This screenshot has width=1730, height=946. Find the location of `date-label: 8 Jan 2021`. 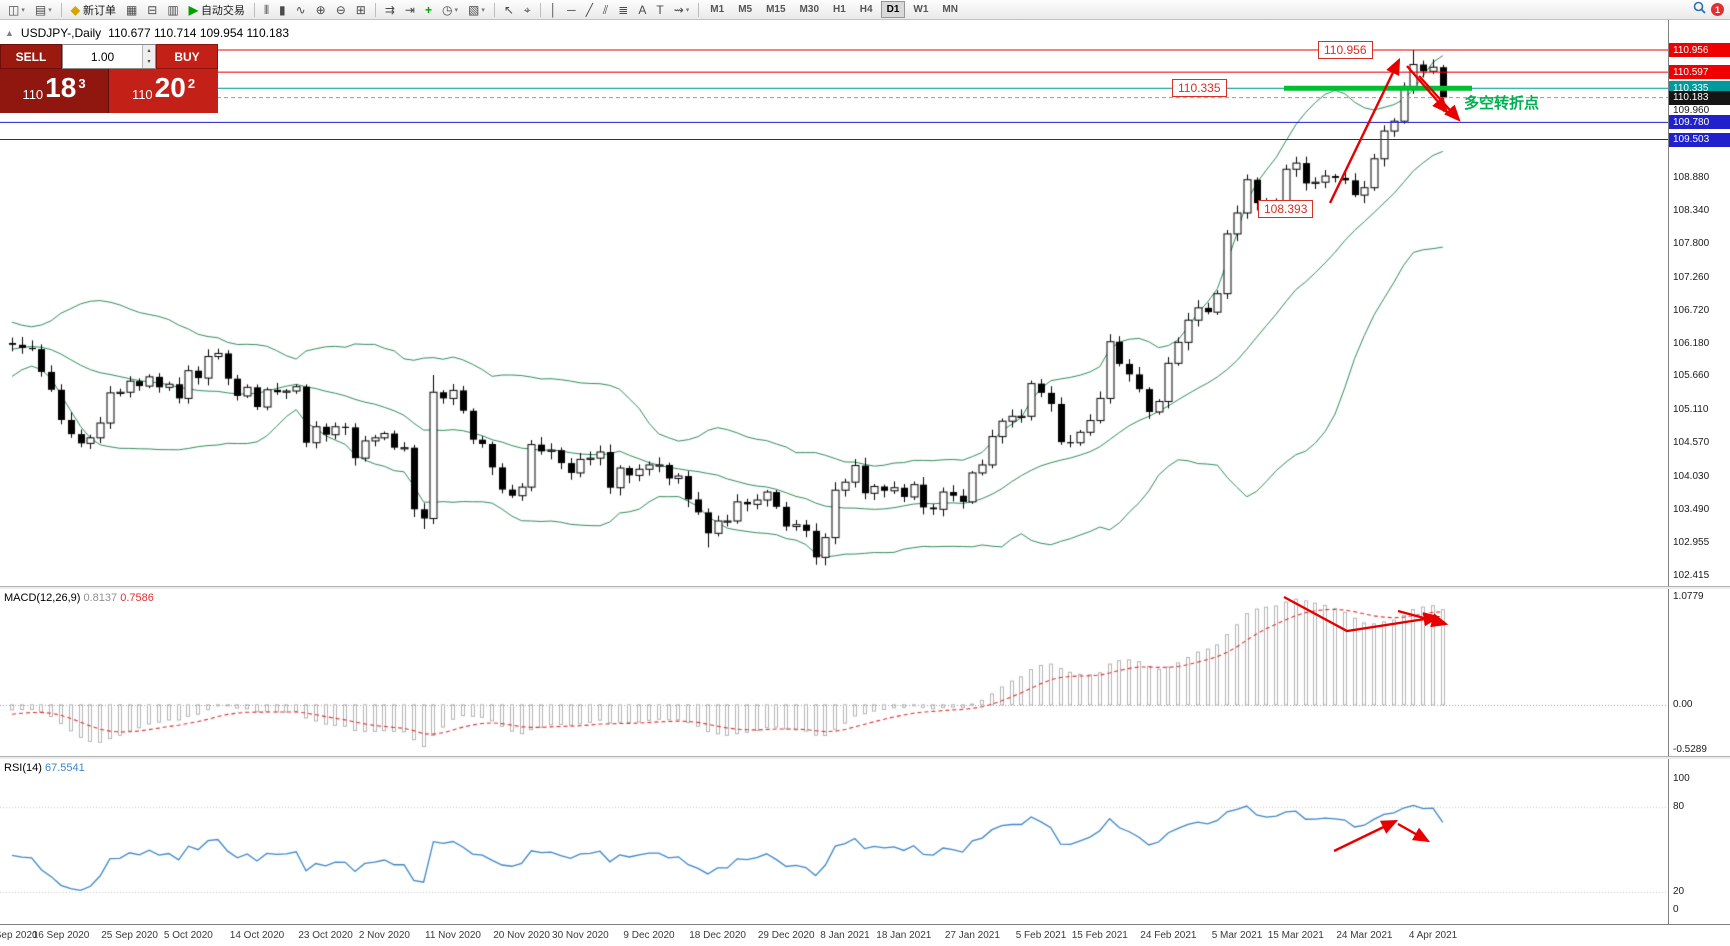

date-label: 8 Jan 2021 is located at coordinates (845, 935).